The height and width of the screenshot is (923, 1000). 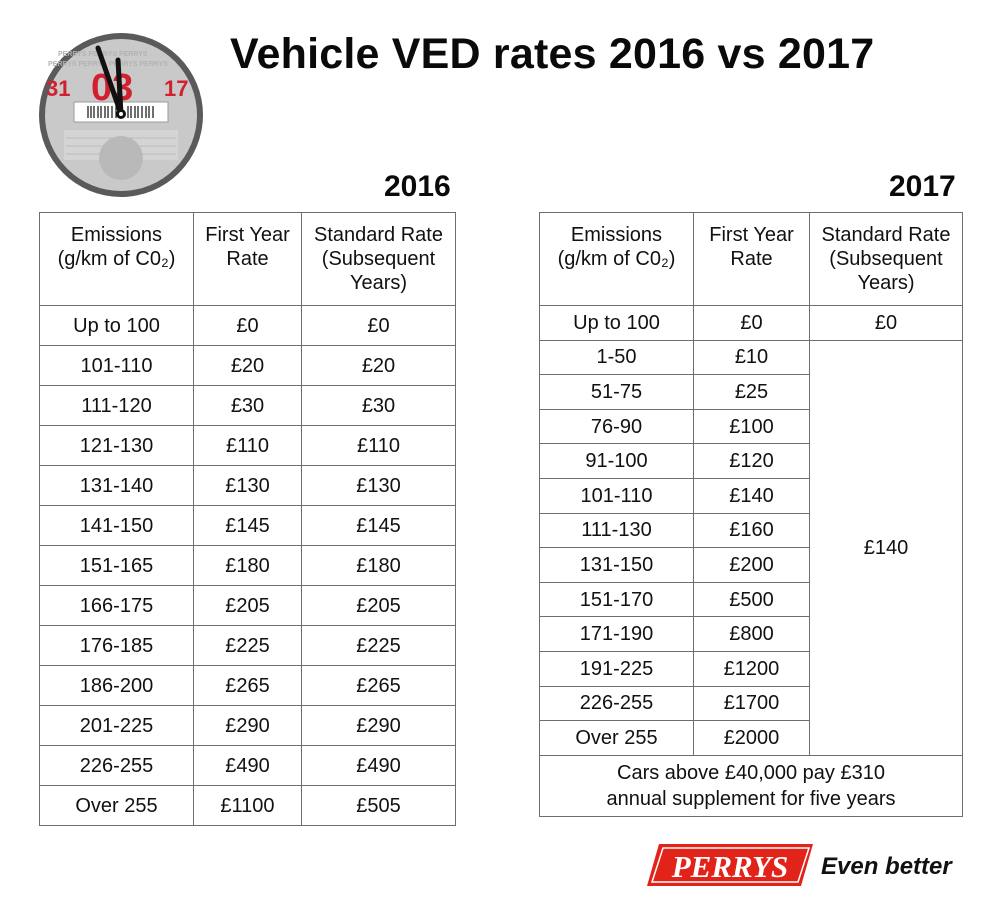 I want to click on svg-text: 17, so click(x=176, y=88).